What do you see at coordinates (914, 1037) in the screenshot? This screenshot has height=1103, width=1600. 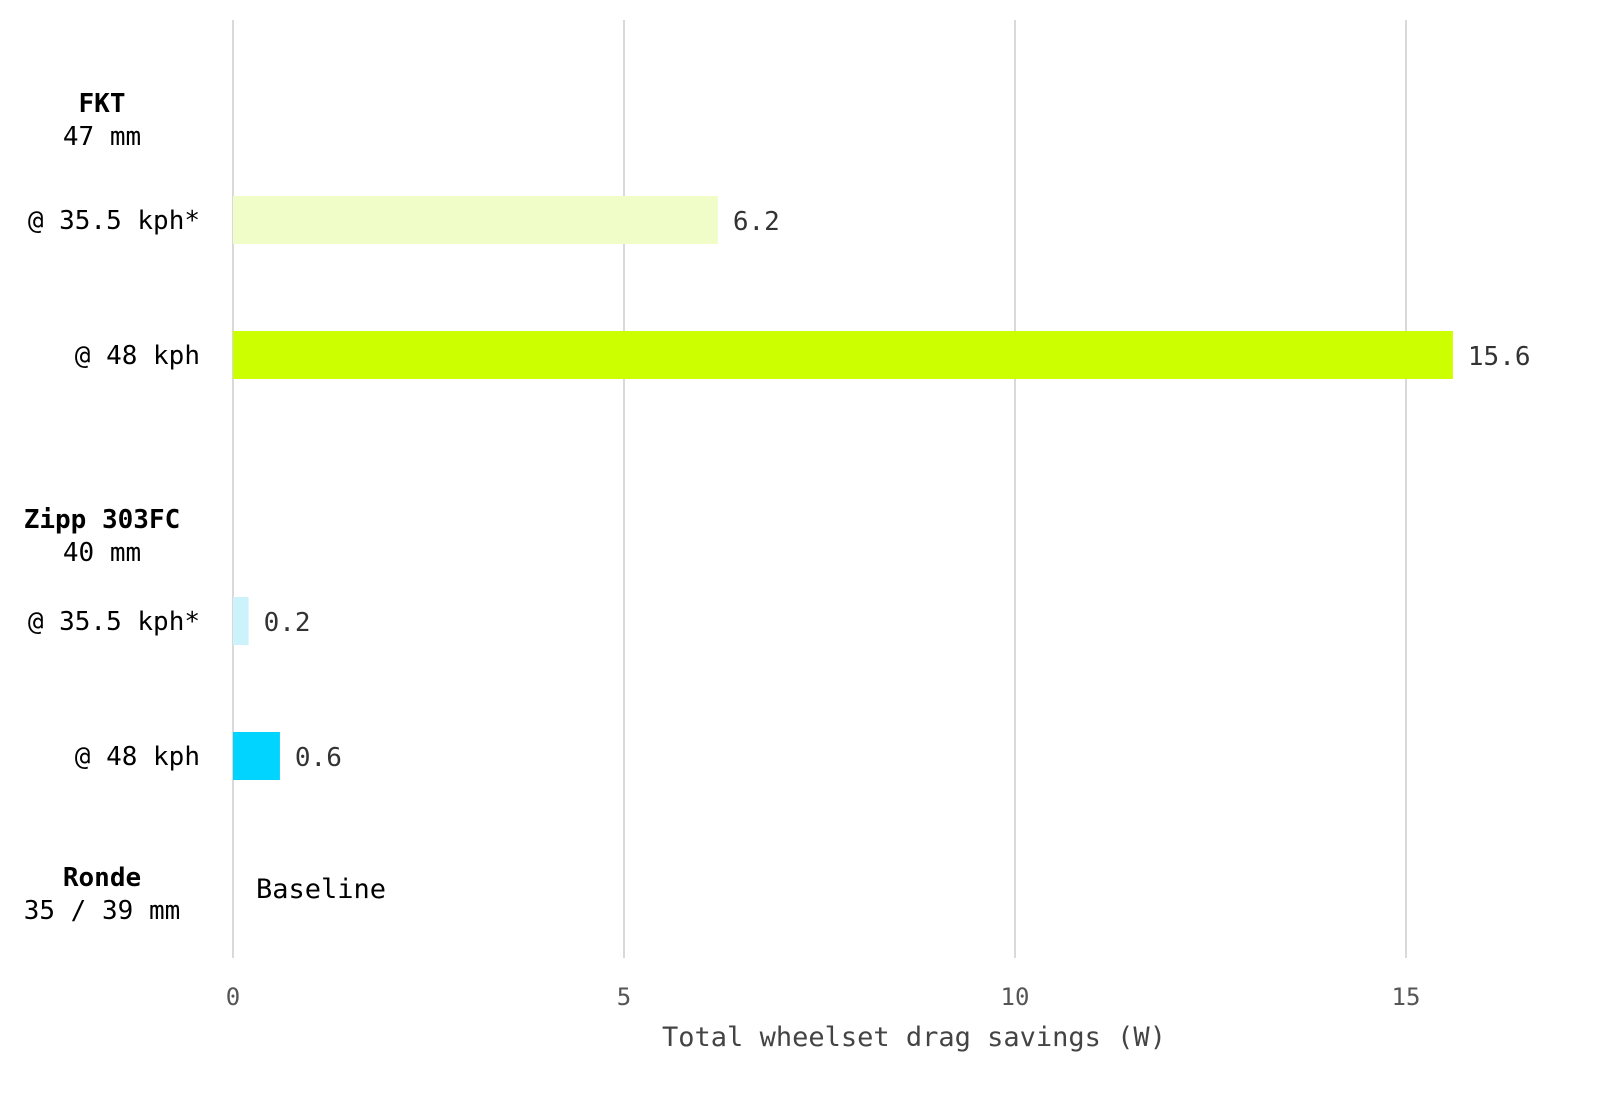 I see `x-axis-title: Total wheelset drag savings (W)` at bounding box center [914, 1037].